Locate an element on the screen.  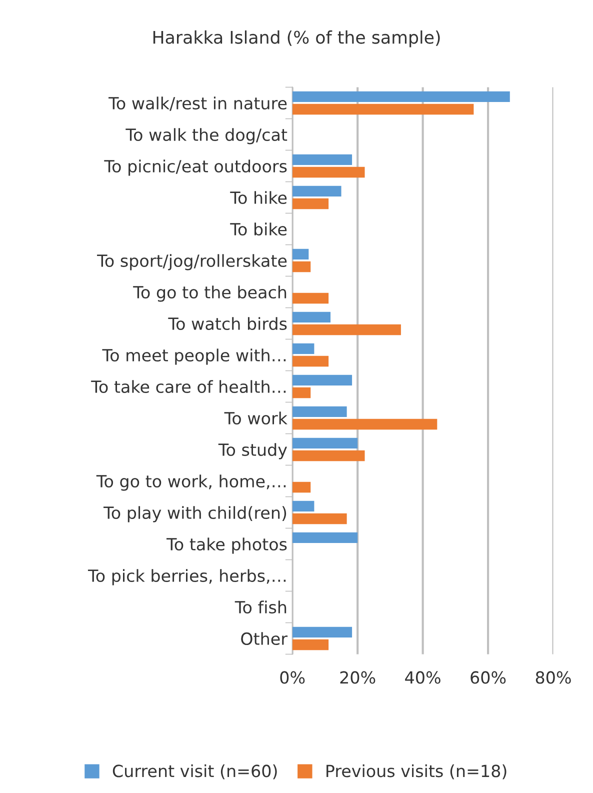
chart-title: Harakka Island (% of the sample) is located at coordinates (296, 39).